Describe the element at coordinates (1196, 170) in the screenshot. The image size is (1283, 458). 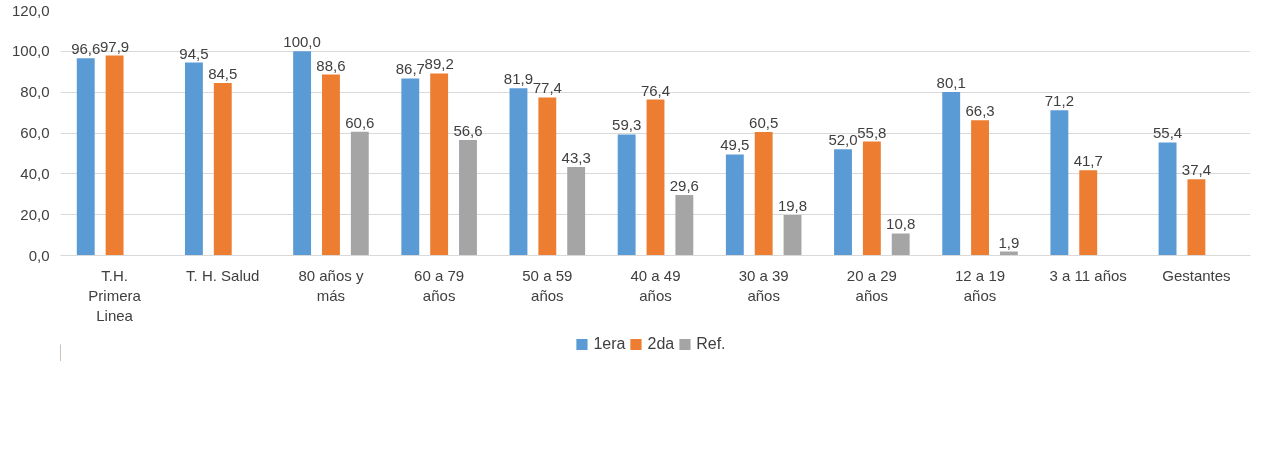
I see `data-label: 37,4` at that location.